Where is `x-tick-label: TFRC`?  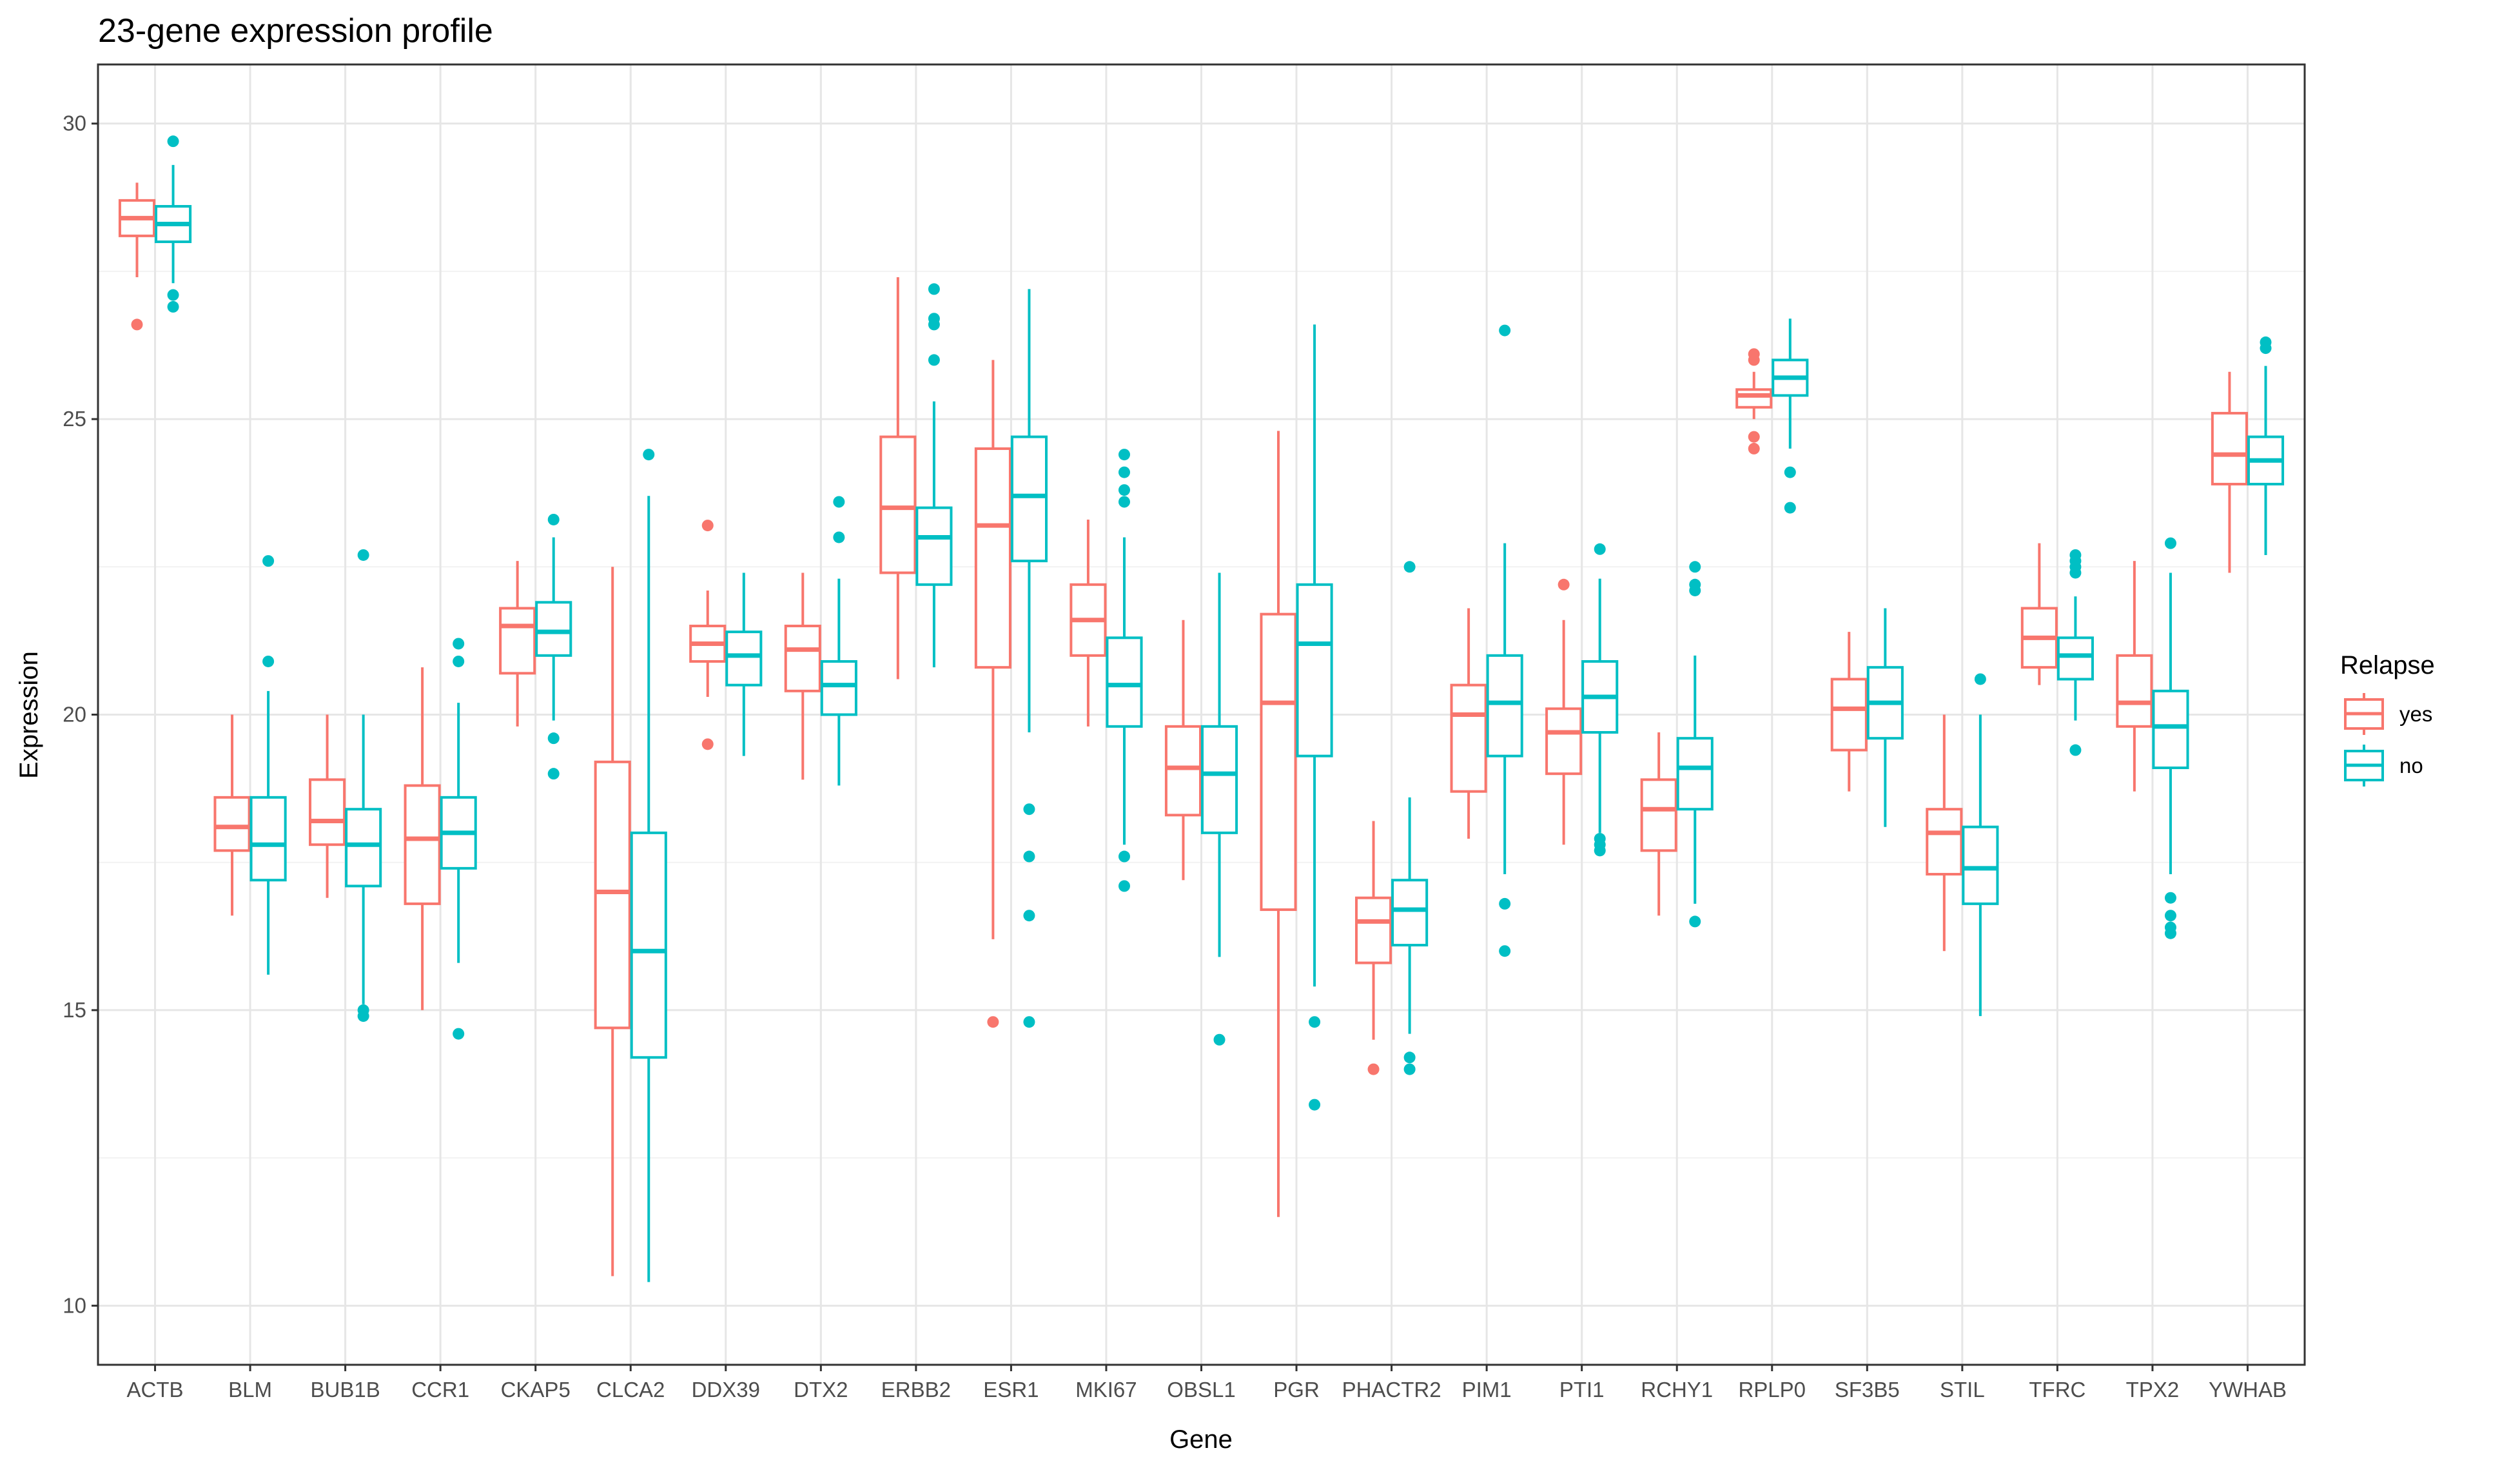 x-tick-label: TFRC is located at coordinates (2057, 1390).